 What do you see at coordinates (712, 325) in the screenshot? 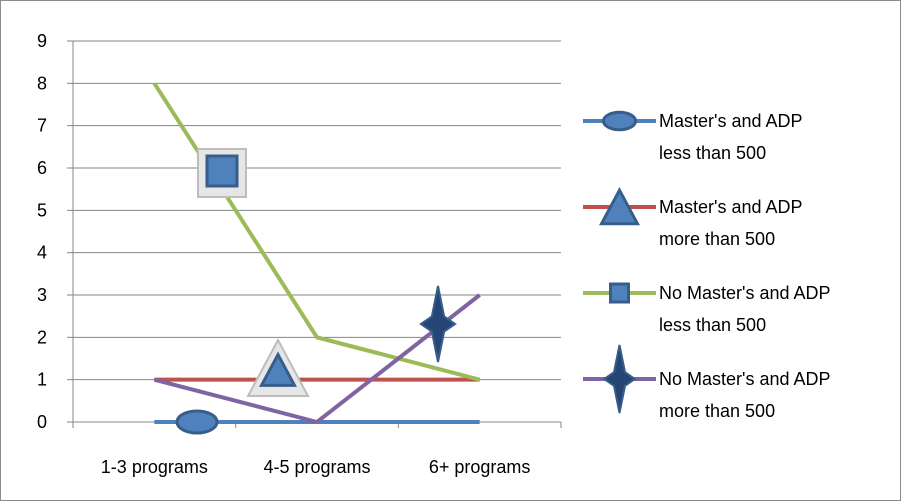
I see `legend-label-3: less than 500` at bounding box center [712, 325].